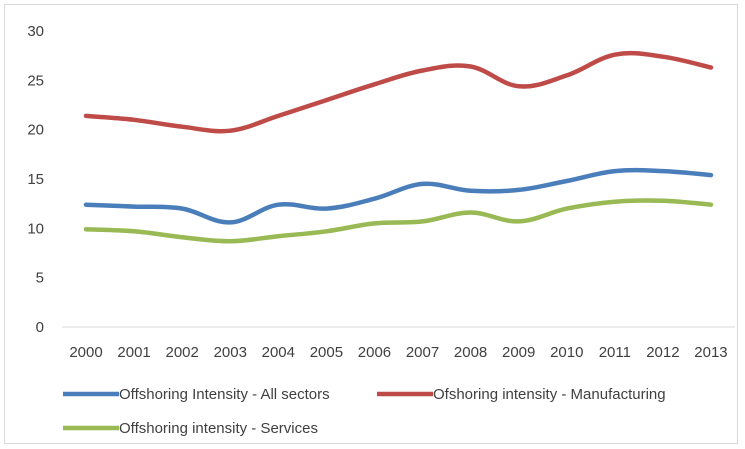 This screenshot has height=449, width=745. I want to click on y-tick-label: 15, so click(35, 179).